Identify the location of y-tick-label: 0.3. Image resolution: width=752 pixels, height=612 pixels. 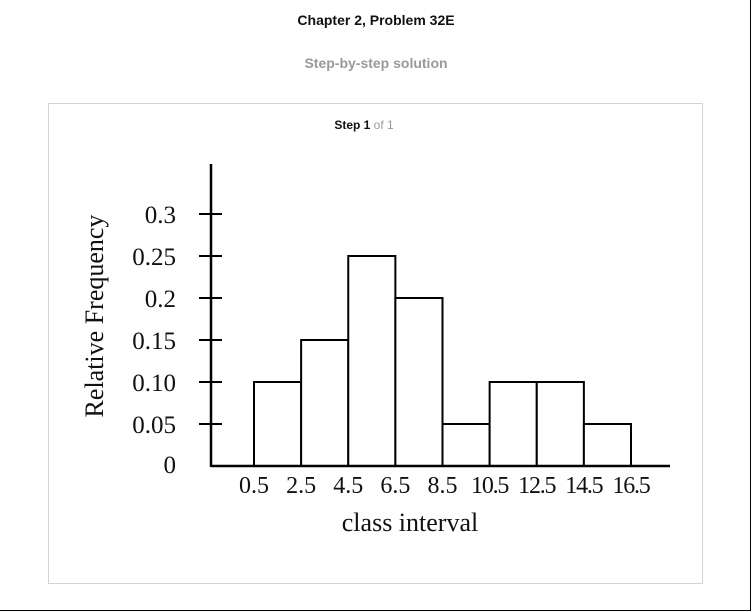
(160, 215).